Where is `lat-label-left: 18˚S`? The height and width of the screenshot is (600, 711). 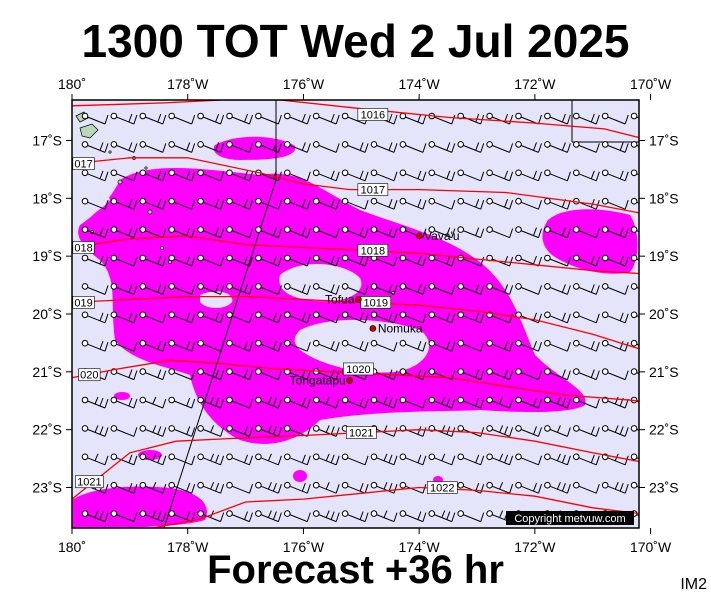 lat-label-left: 18˚S is located at coordinates (47, 198).